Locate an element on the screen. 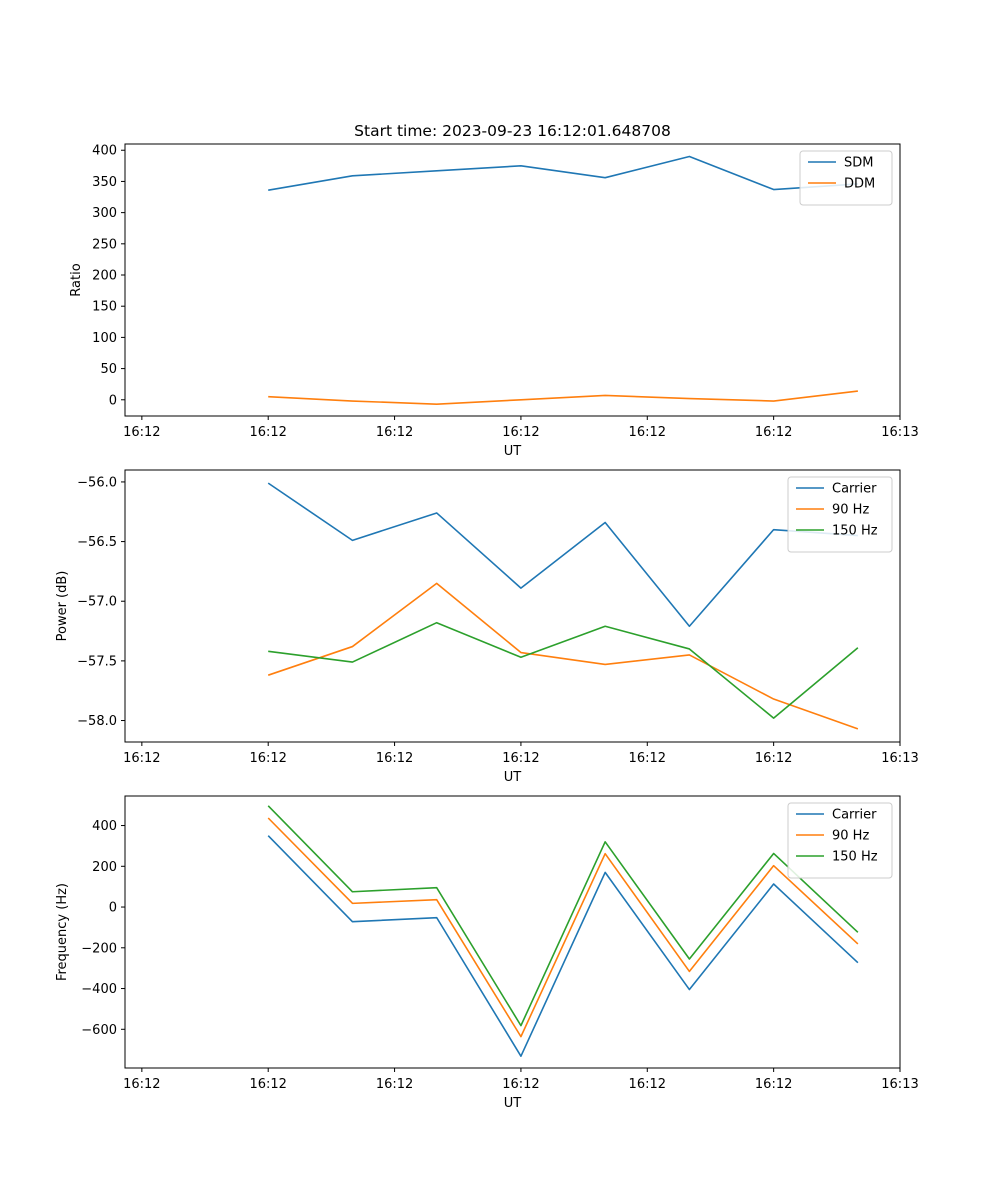  panel-frequency-ytick-label: 200 is located at coordinates (104, 867).